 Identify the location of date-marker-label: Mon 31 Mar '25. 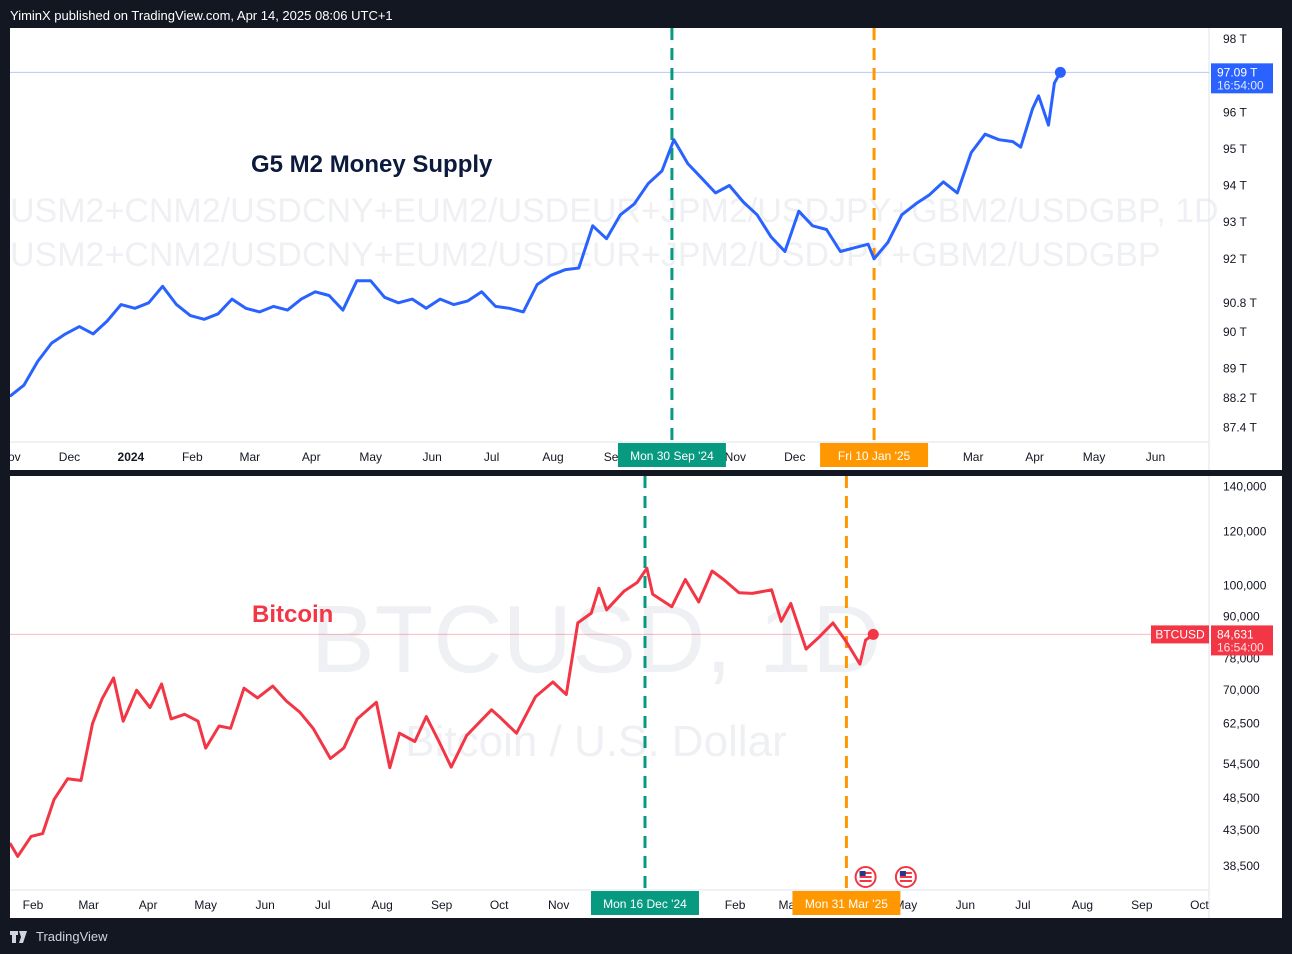
(846, 904).